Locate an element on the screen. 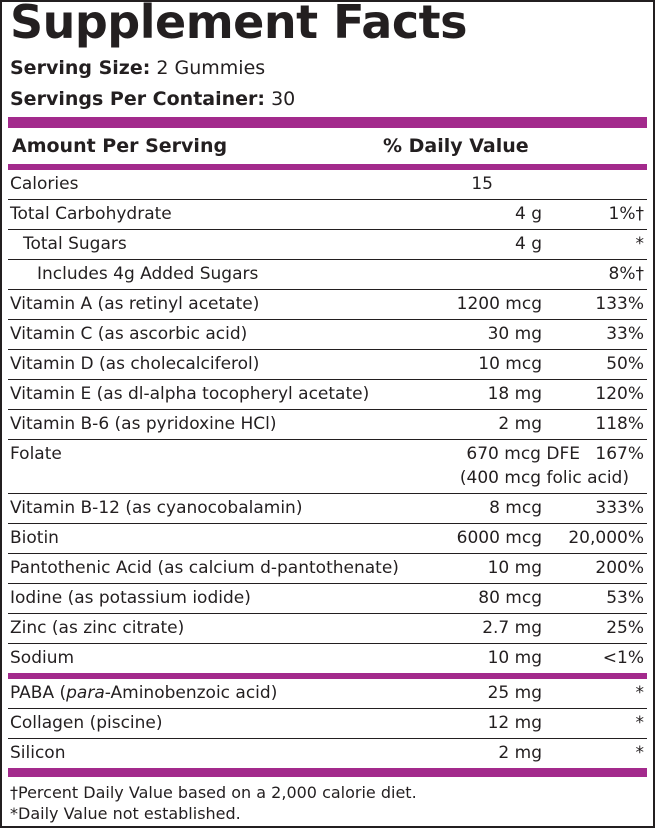 The height and width of the screenshot is (828, 655). nutrient-name: Total Carbohydrate is located at coordinates (91, 214).